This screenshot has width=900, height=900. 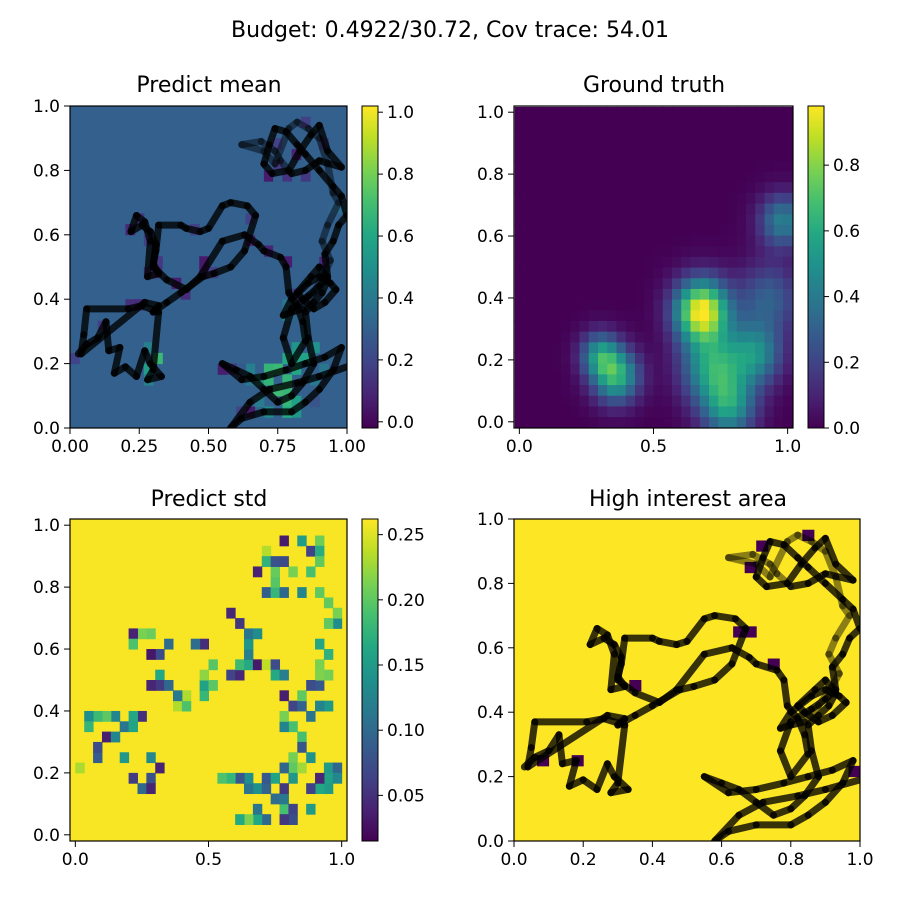 I want to click on y-tick-label: 0.2, so click(x=46, y=365).